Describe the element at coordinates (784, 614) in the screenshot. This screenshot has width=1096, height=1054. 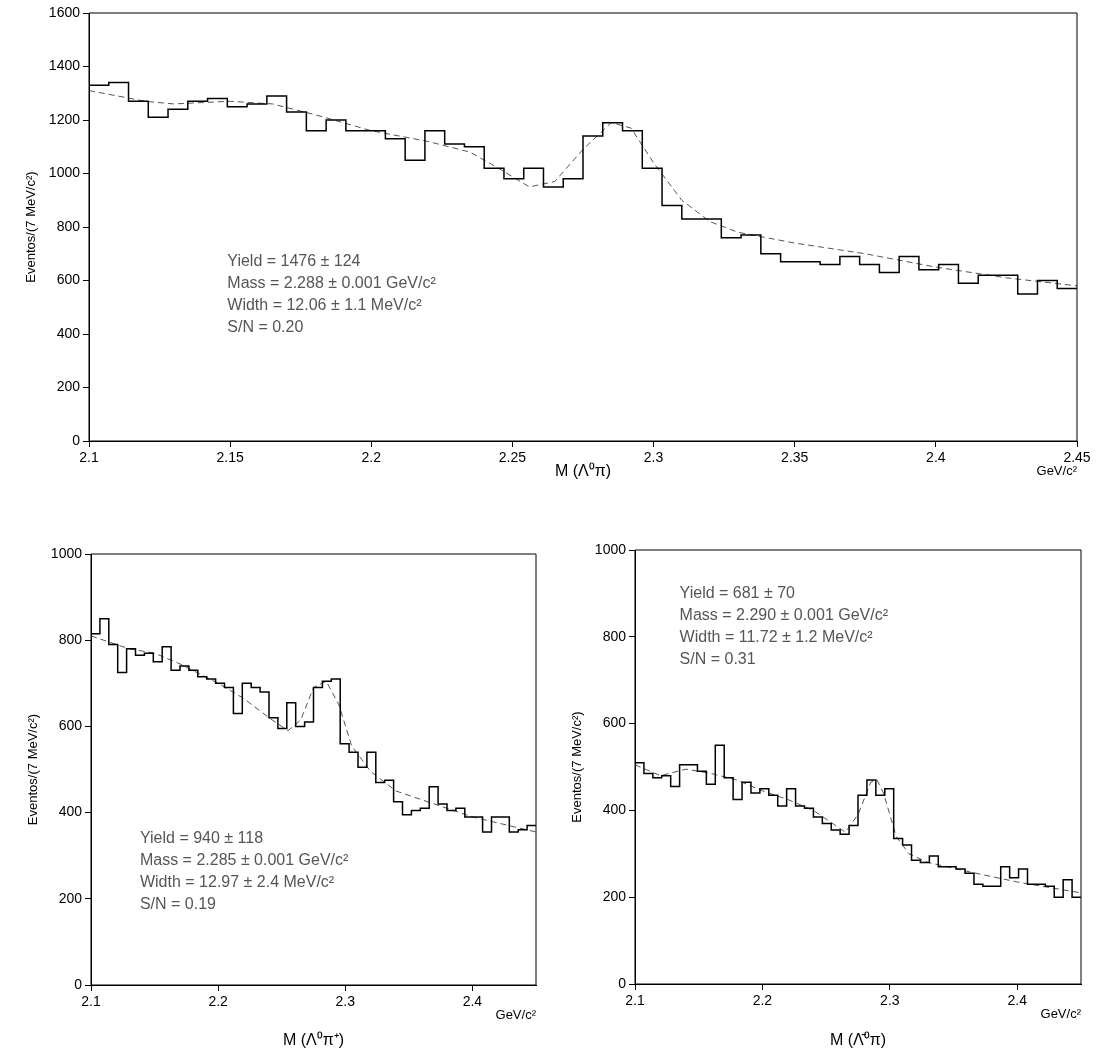
I see `annotation: Mass = 2.290 ± 0.001 GeV/c²` at that location.